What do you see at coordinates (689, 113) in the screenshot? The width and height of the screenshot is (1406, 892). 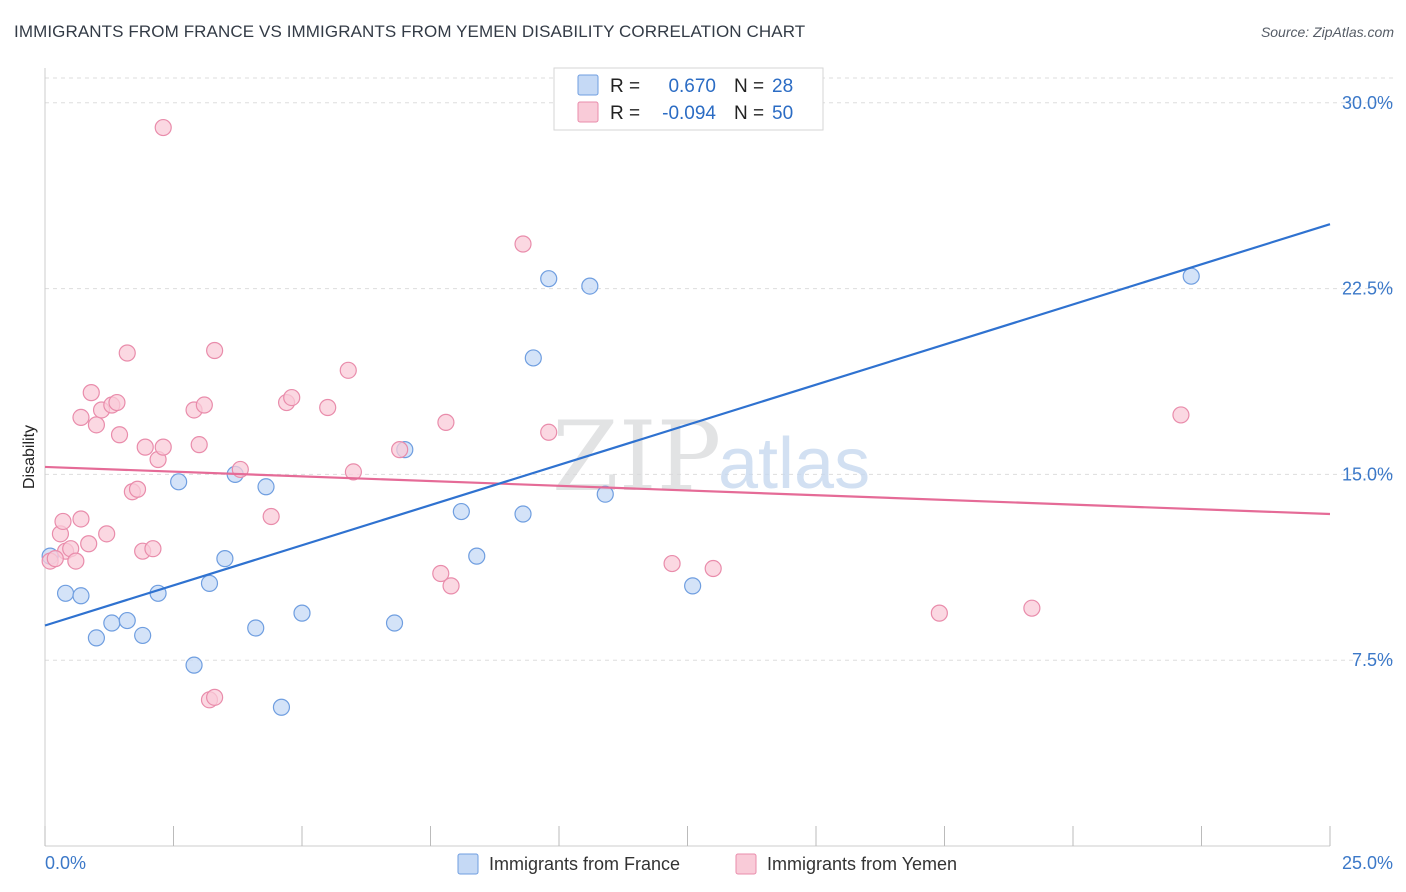 I see `legend-r-value-yemen: -0.094` at bounding box center [689, 113].